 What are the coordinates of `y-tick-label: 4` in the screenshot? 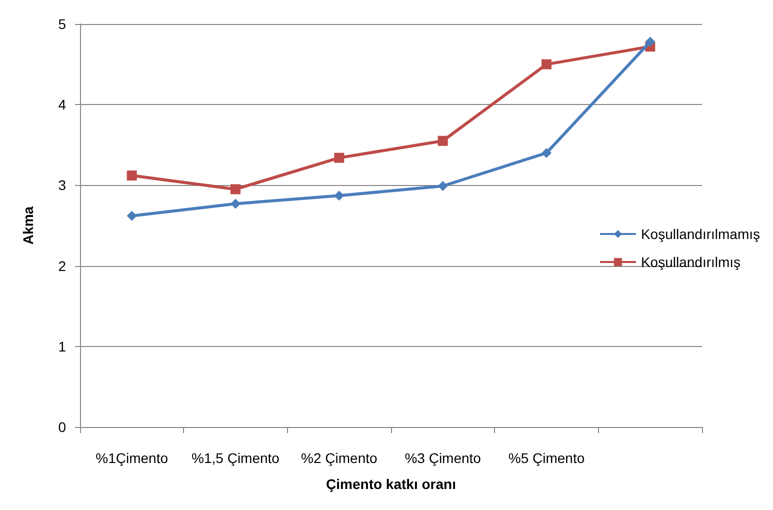 It's located at (62, 104).